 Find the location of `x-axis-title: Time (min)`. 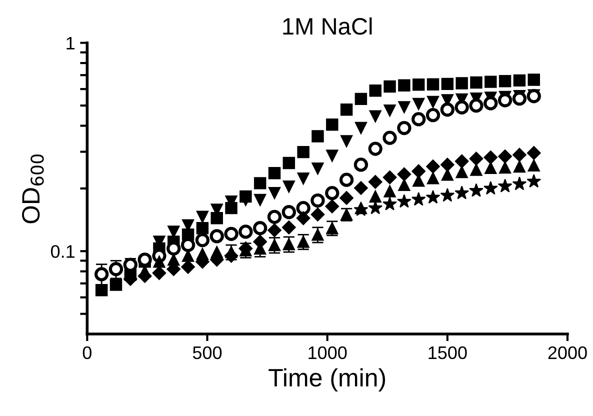

x-axis-title: Time (min) is located at coordinates (327, 380).